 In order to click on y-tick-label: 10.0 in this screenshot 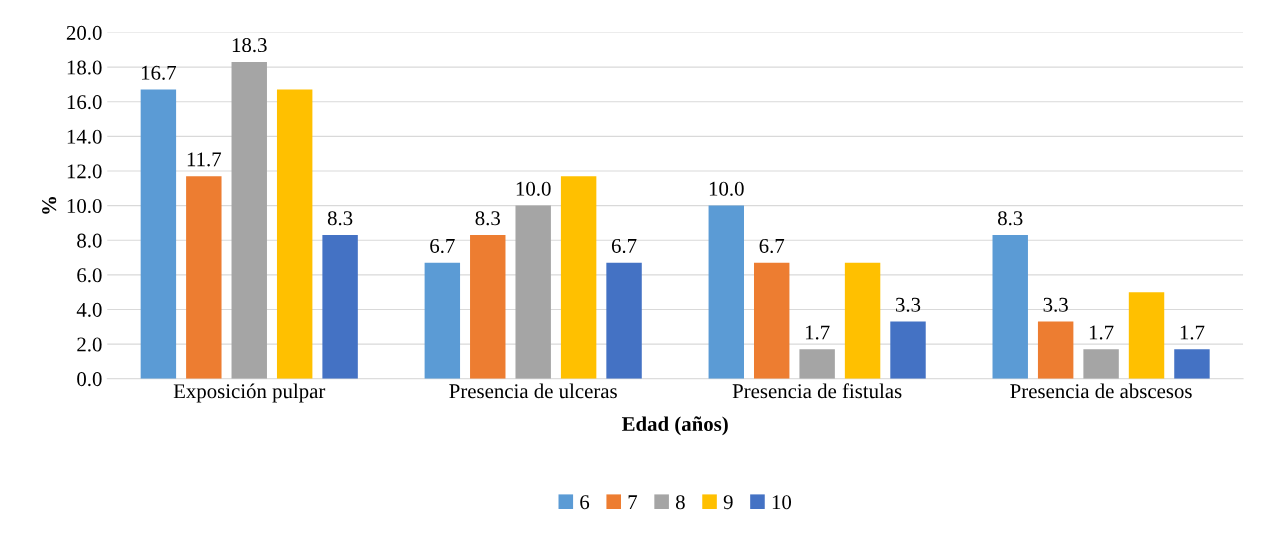, I will do `click(84, 206)`.